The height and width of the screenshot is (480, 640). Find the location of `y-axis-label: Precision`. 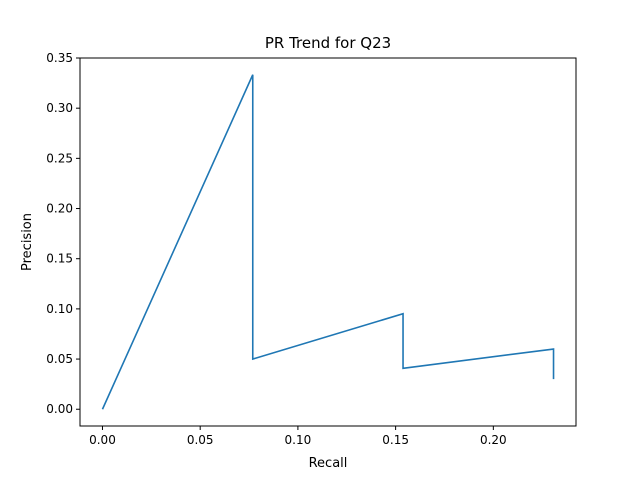

y-axis-label: Precision is located at coordinates (27, 242).